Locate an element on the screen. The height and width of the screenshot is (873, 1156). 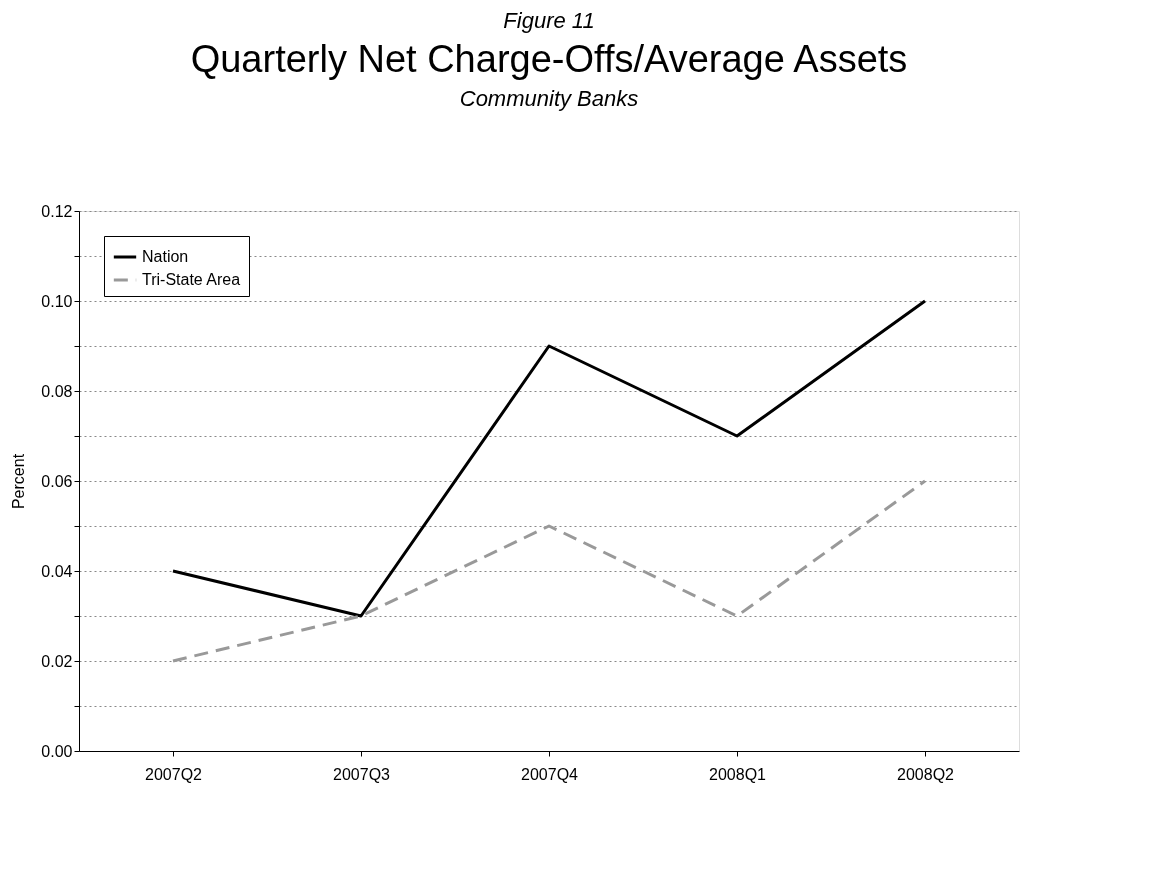
x-tick-label: 2007Q2 is located at coordinates (174, 774).